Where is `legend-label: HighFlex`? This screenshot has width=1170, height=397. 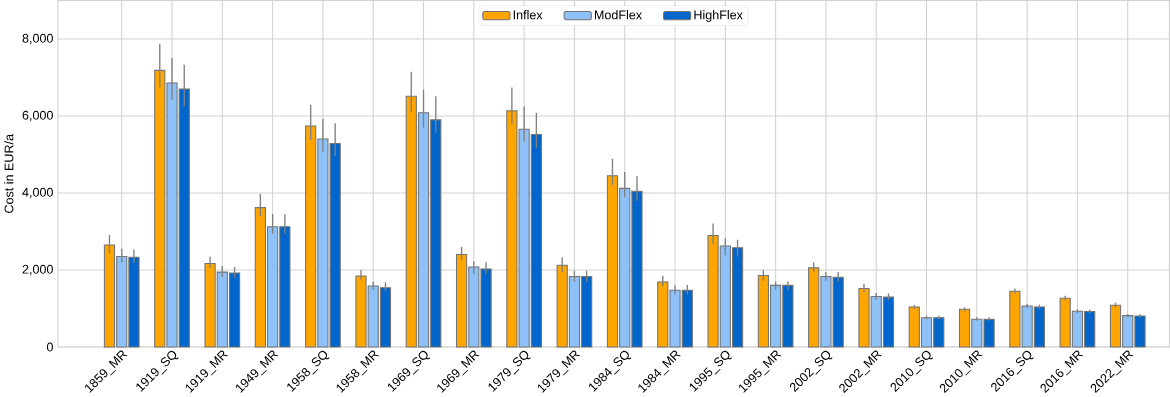
legend-label: HighFlex is located at coordinates (718, 16).